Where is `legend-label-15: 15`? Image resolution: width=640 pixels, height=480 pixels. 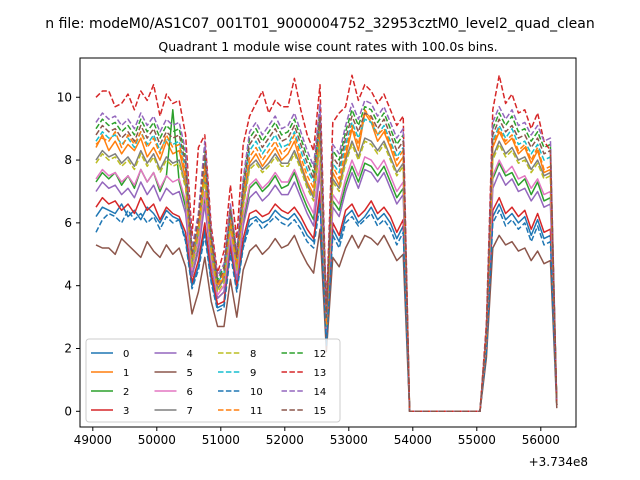 legend-label-15: 15 is located at coordinates (320, 411).